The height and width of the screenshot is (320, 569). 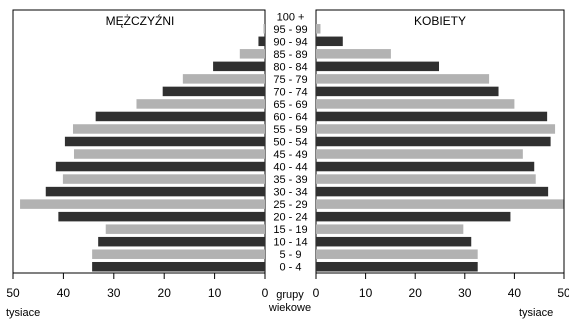 I want to click on left-axis-tick-label: 50, so click(x=13, y=293).